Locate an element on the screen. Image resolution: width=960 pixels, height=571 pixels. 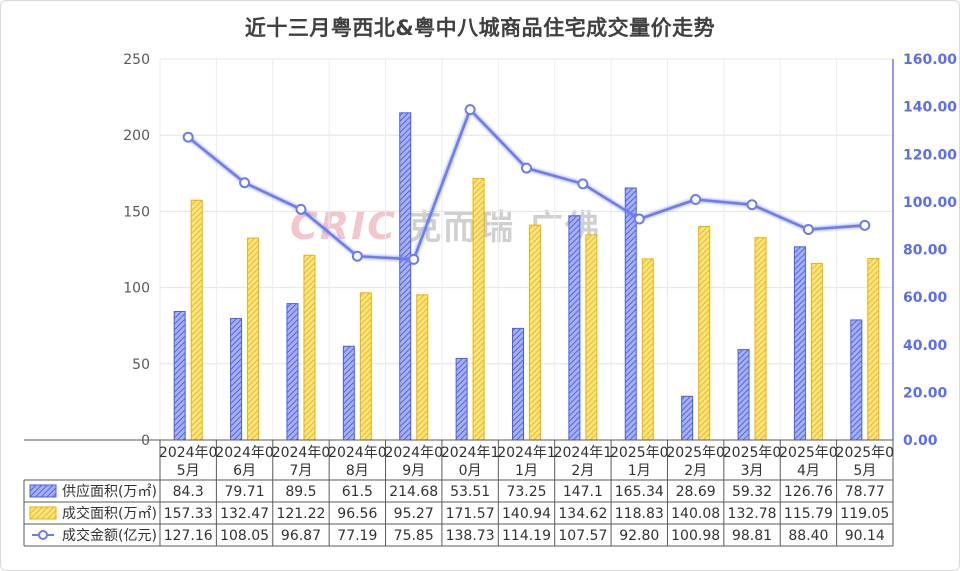
table-value: 140.94 is located at coordinates (526, 514).